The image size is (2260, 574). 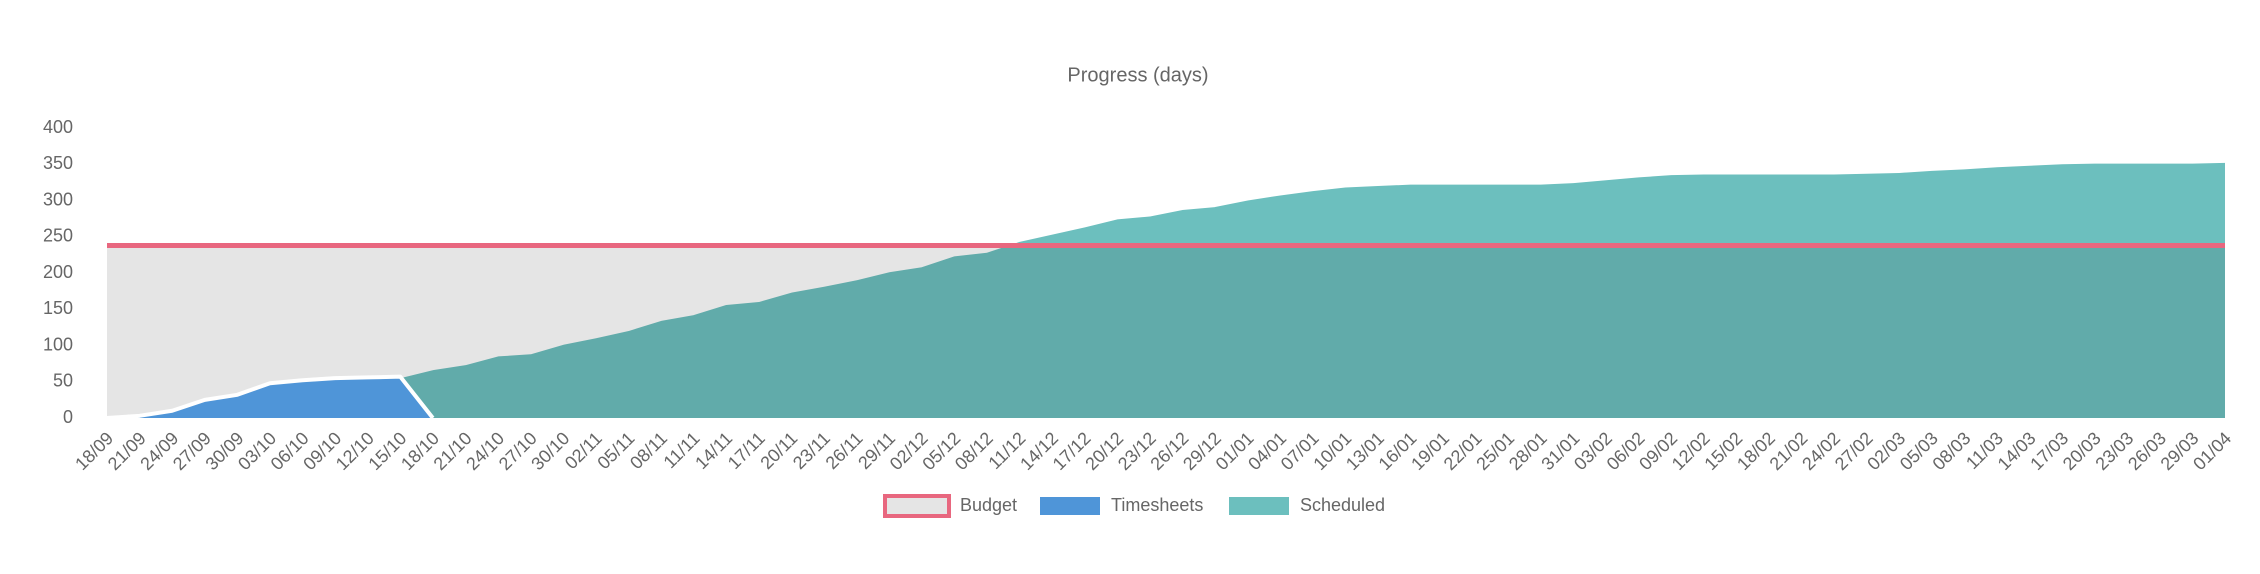 I want to click on y-tick-label: 250, so click(x=58, y=236).